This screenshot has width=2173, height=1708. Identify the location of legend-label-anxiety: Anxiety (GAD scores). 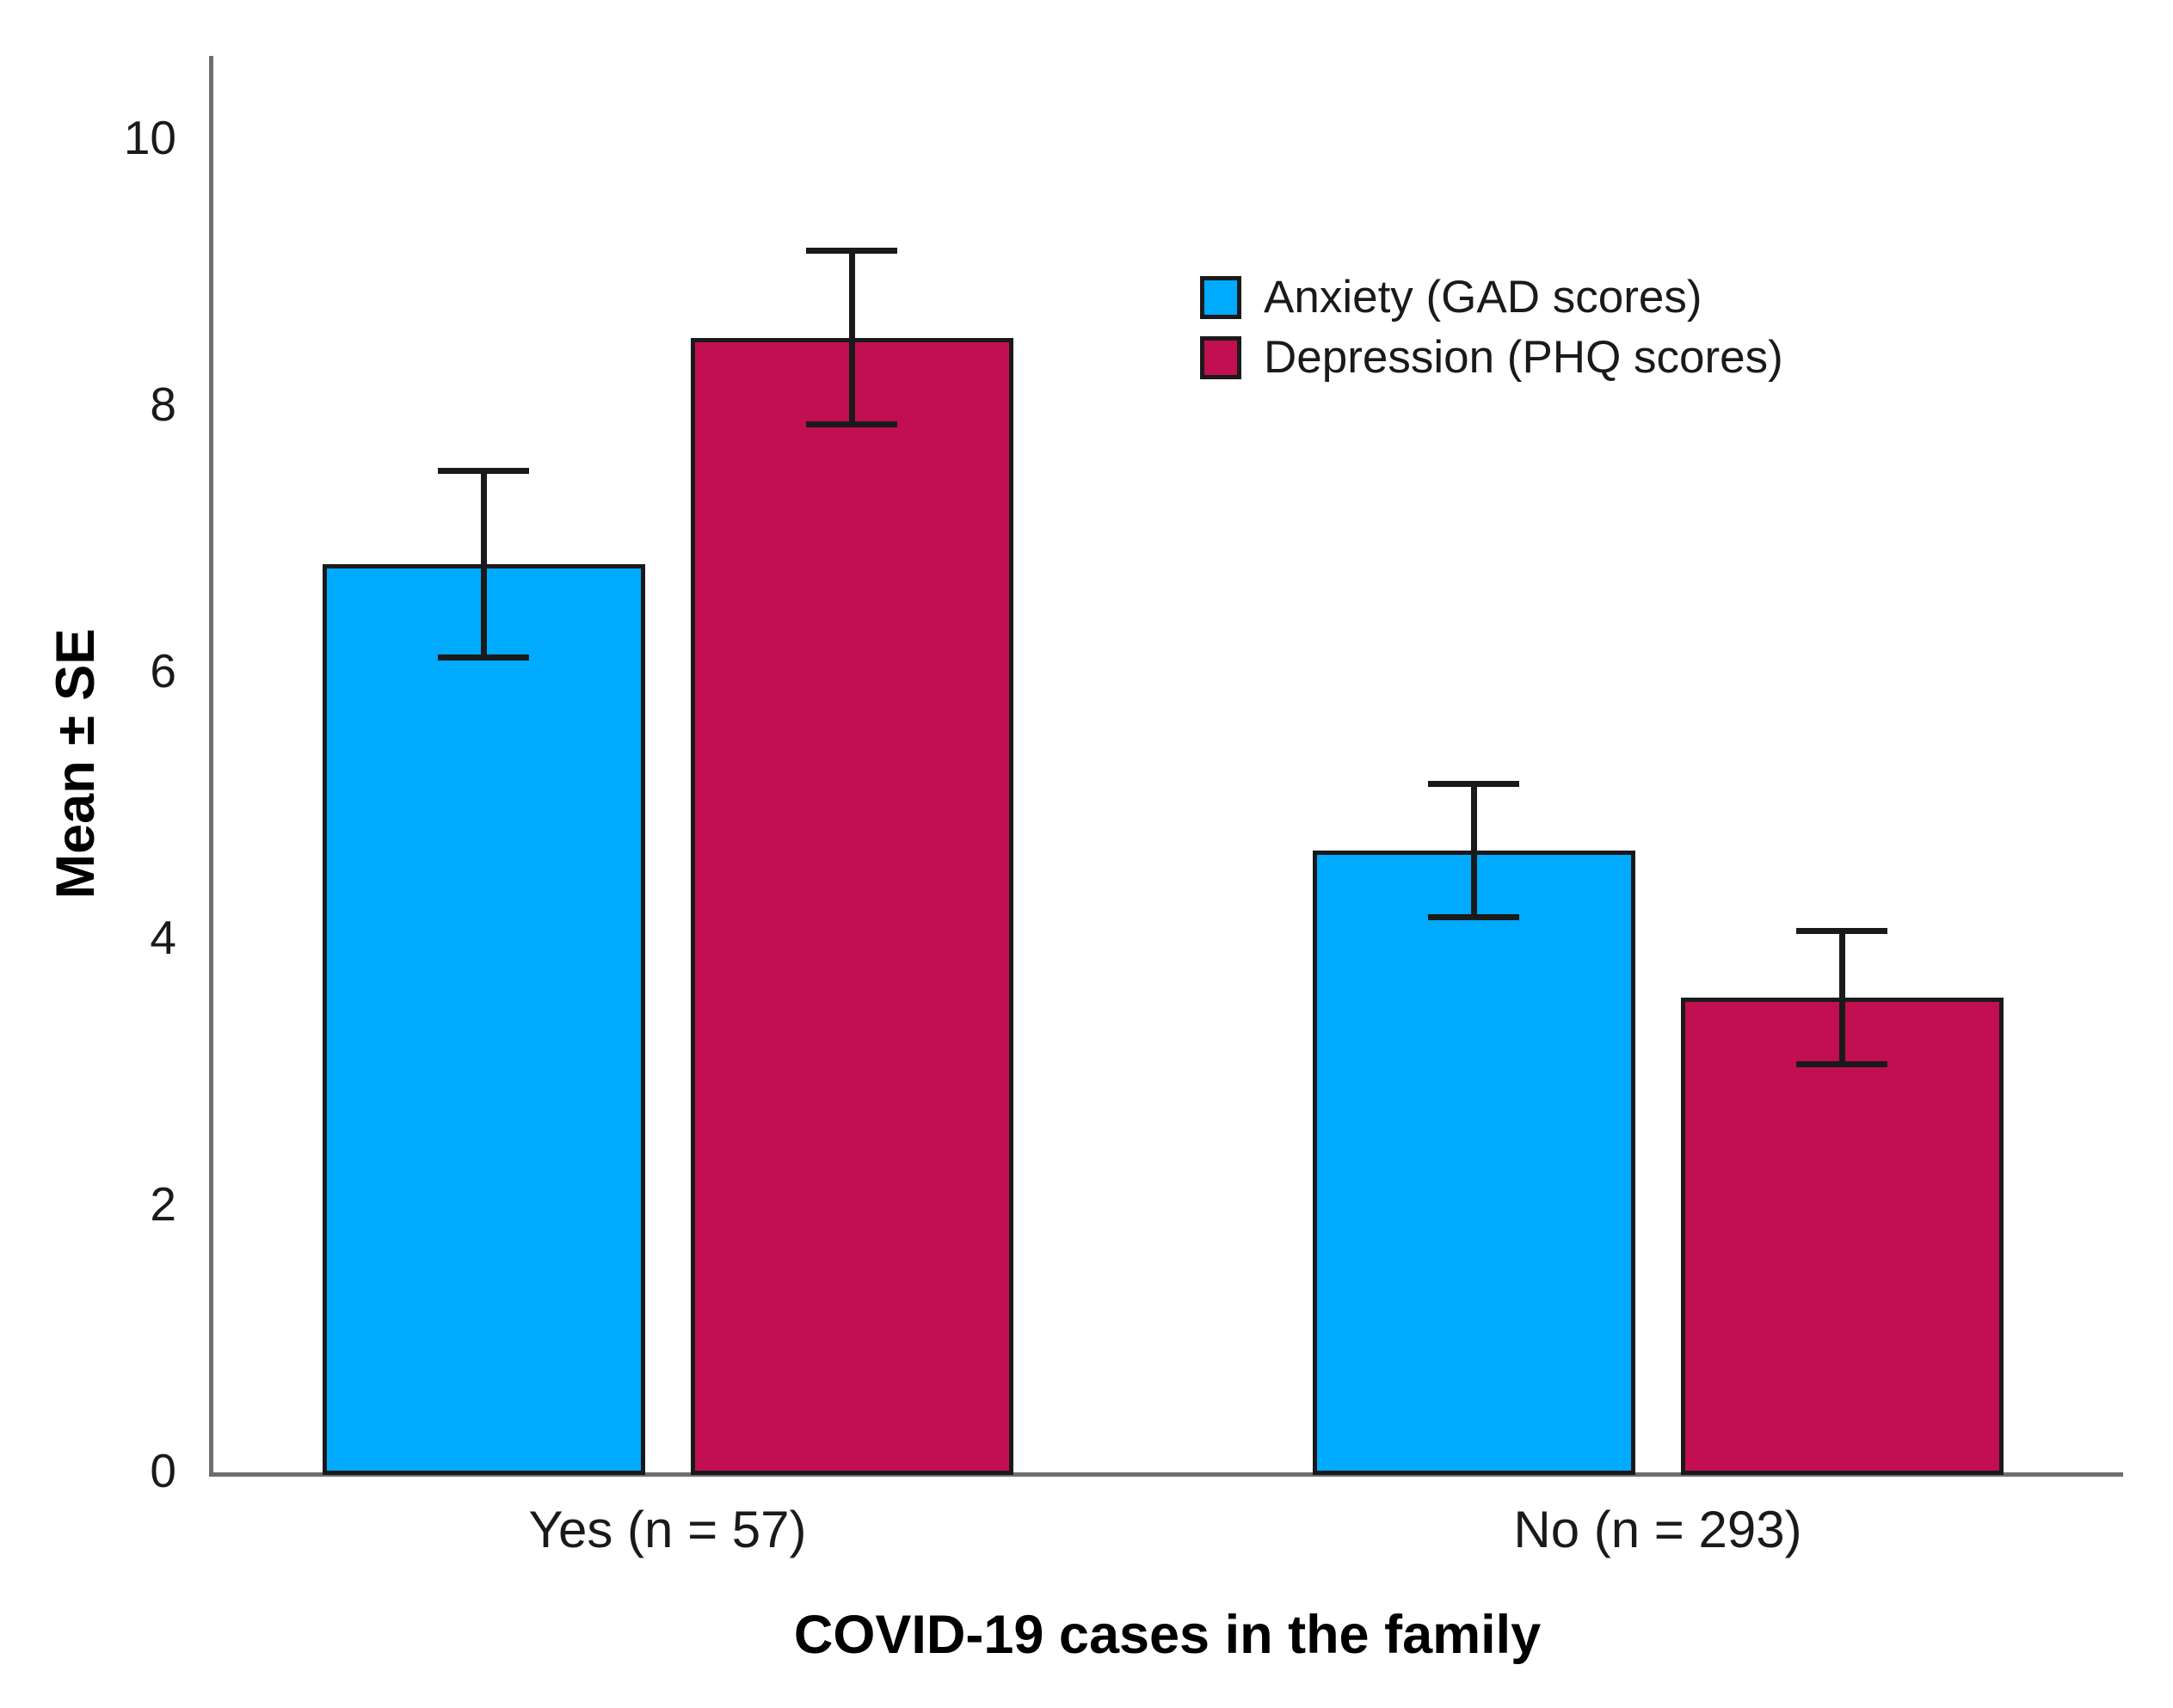
(1483, 297).